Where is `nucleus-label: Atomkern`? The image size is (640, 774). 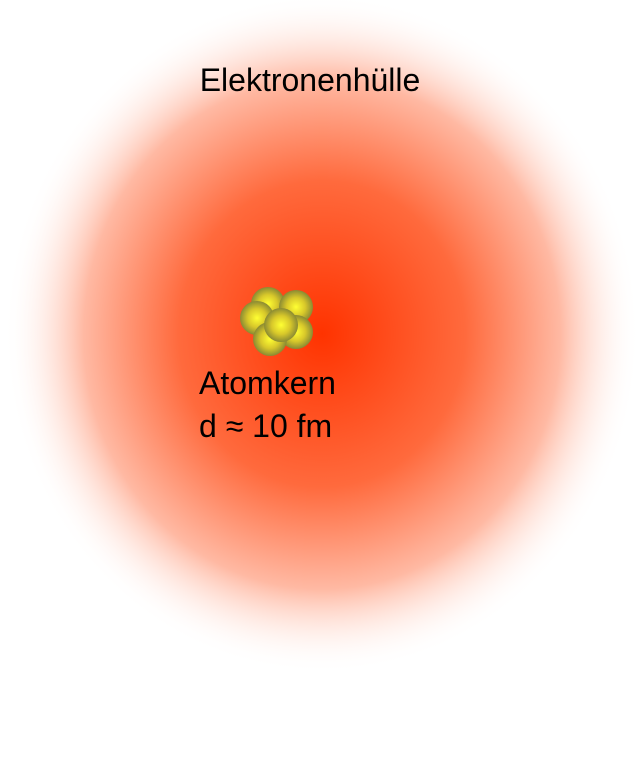 nucleus-label: Atomkern is located at coordinates (267, 383).